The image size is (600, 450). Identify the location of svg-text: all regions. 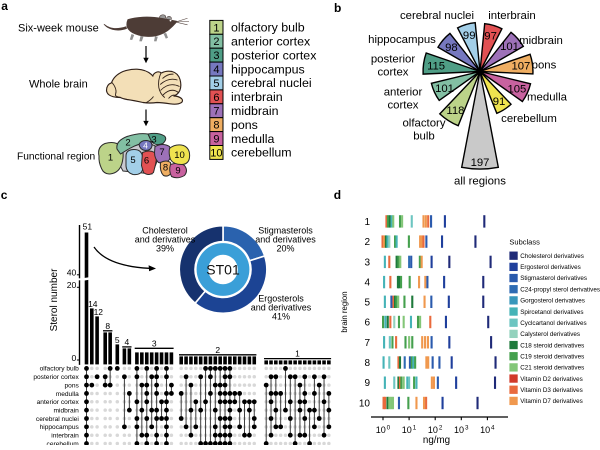
(480, 182).